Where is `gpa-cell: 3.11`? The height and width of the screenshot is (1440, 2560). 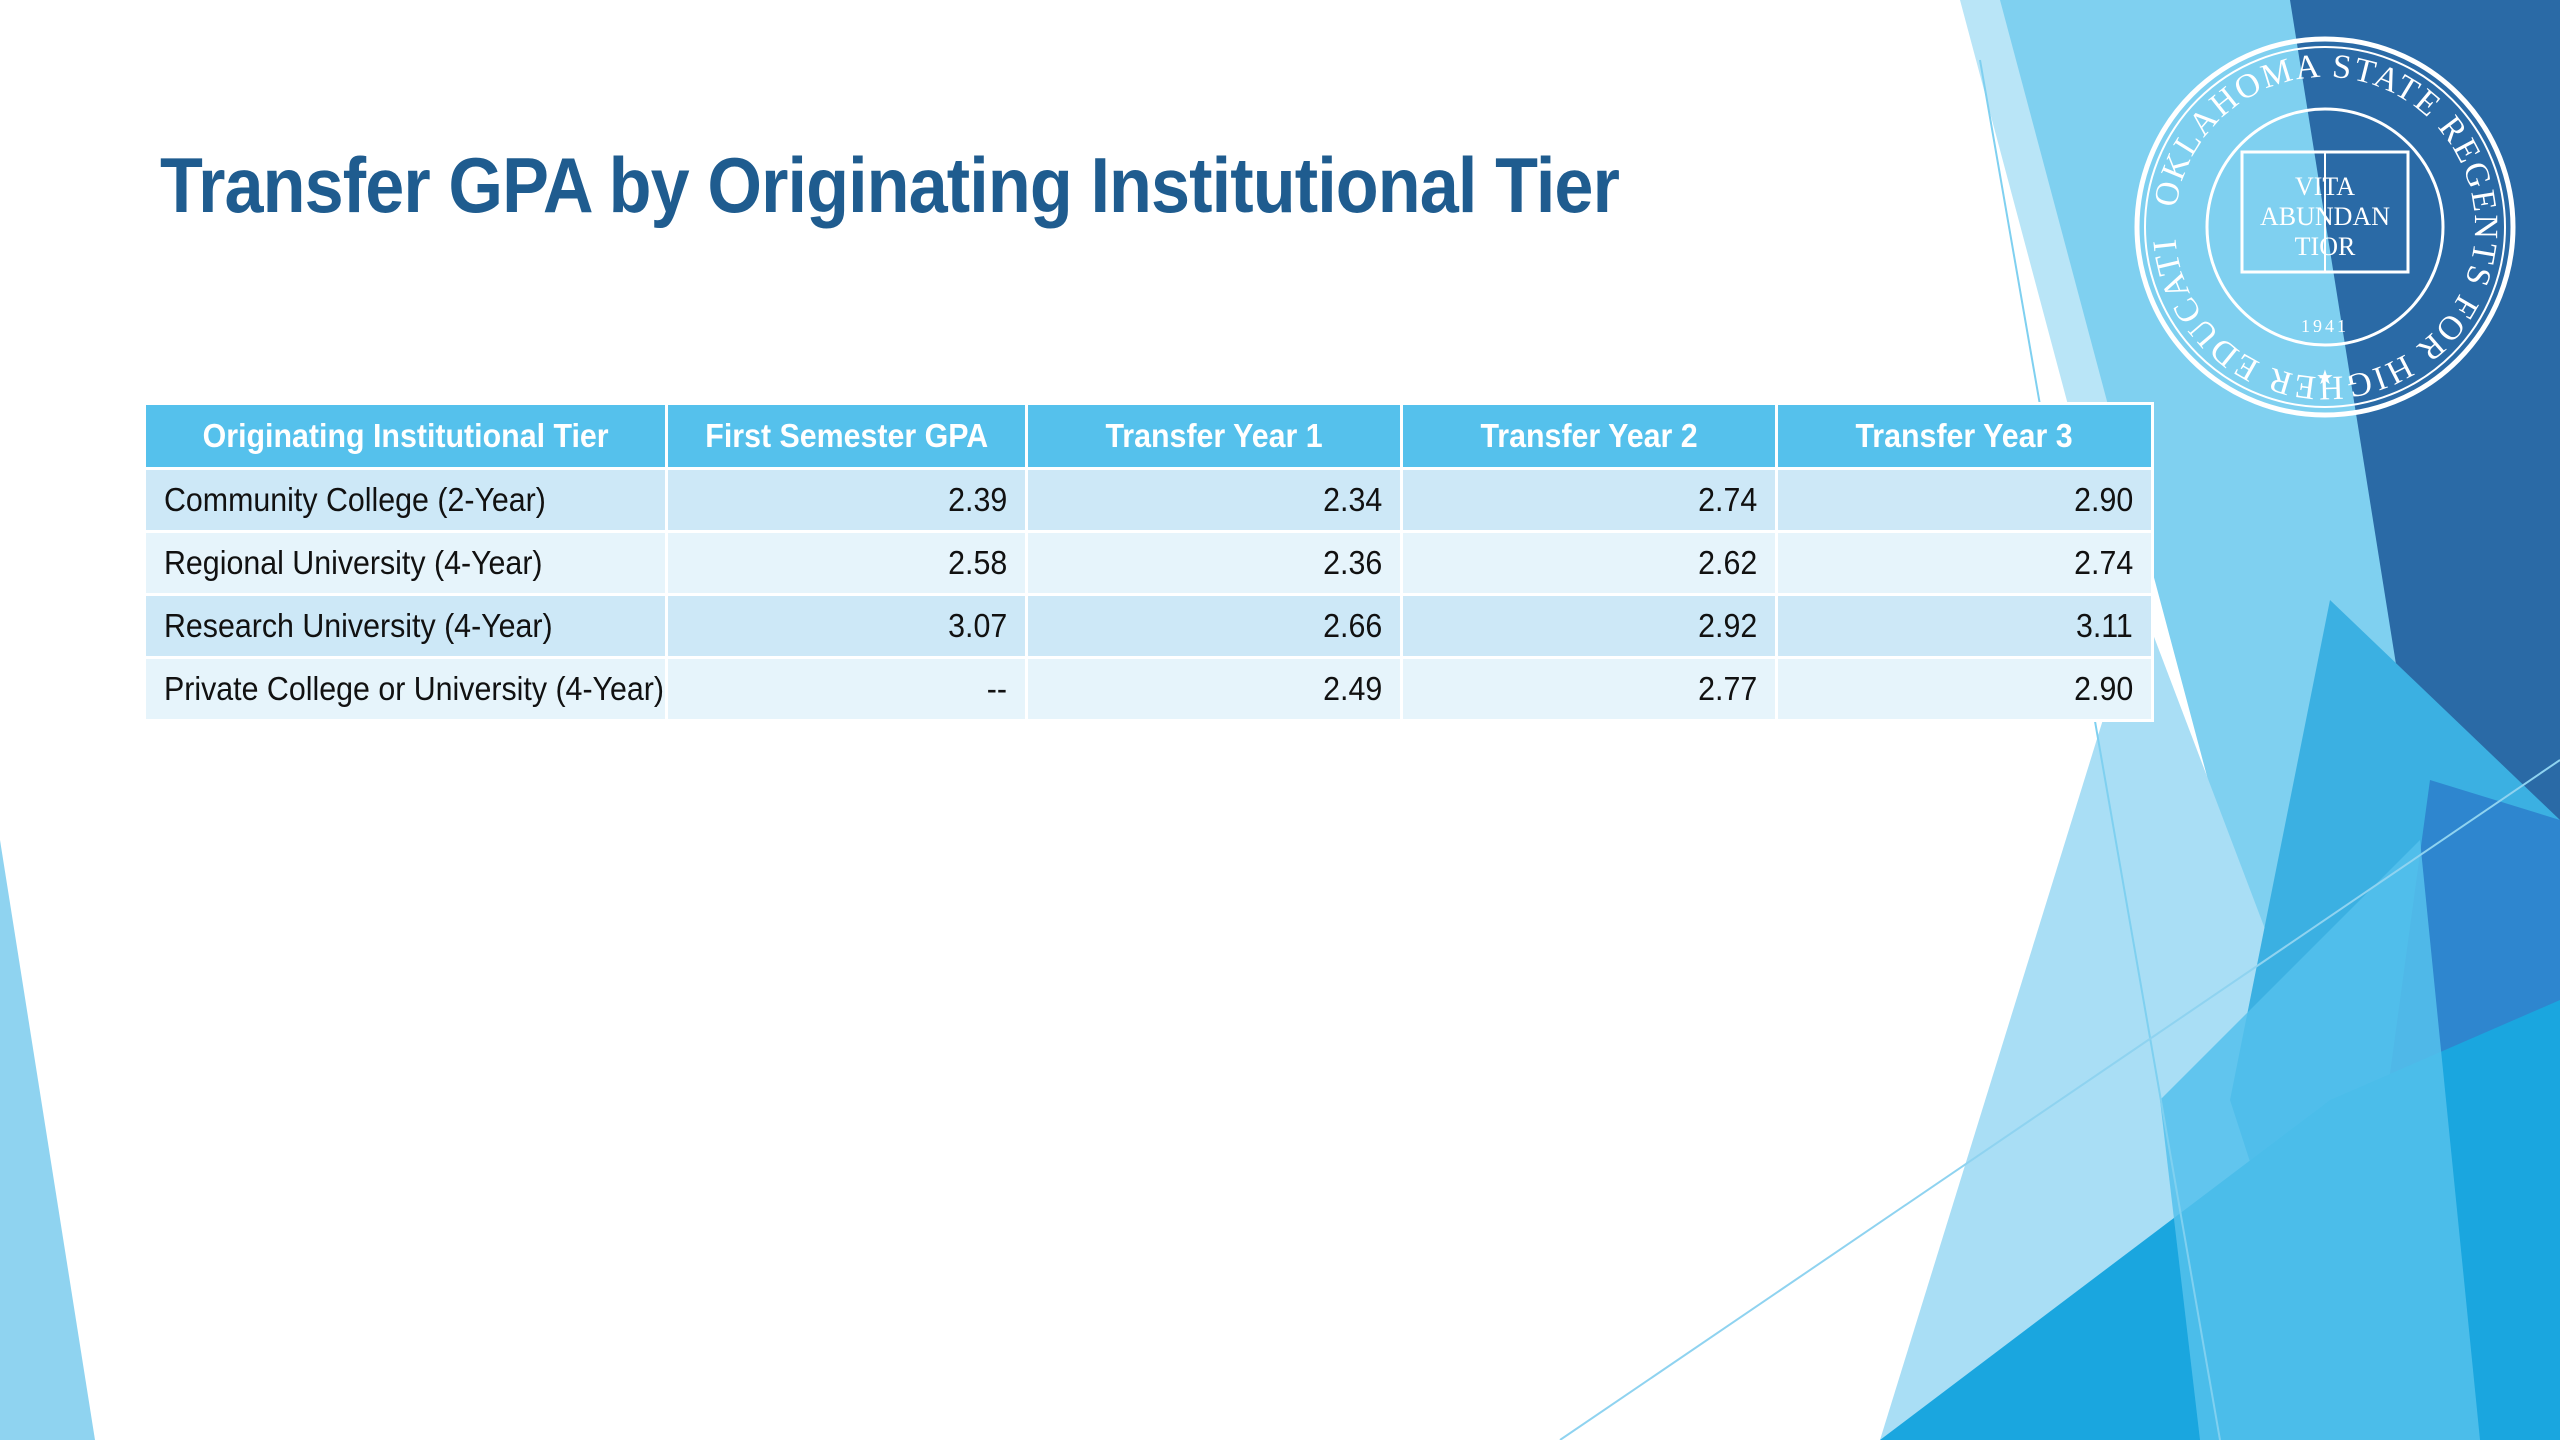
gpa-cell: 3.11 is located at coordinates (1964, 626).